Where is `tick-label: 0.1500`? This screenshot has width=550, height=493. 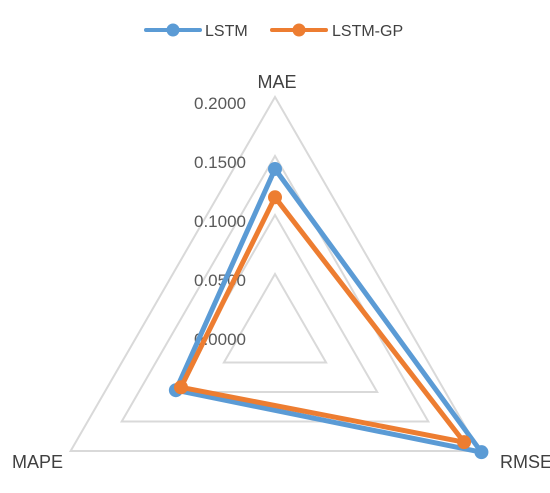 tick-label: 0.1500 is located at coordinates (220, 162).